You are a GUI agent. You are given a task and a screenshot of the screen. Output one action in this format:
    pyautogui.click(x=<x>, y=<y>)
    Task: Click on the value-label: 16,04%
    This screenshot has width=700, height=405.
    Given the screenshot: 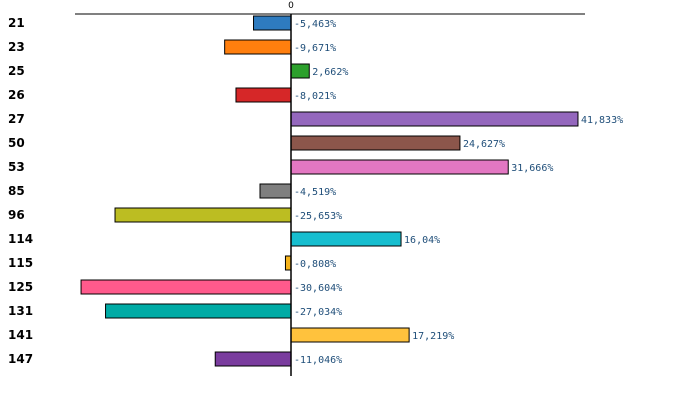 What is the action you would take?
    pyautogui.click(x=422, y=240)
    